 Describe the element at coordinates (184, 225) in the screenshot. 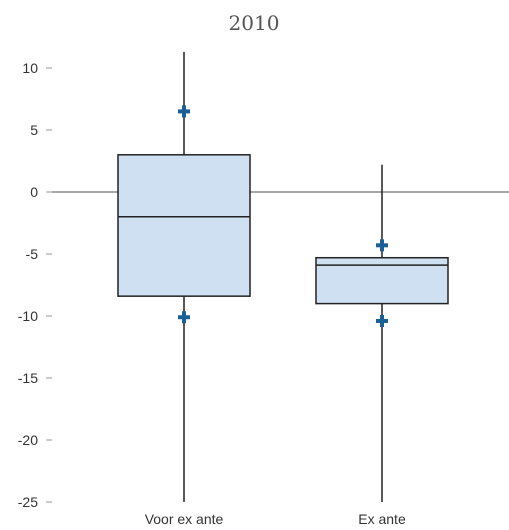

I see `box-iqr` at that location.